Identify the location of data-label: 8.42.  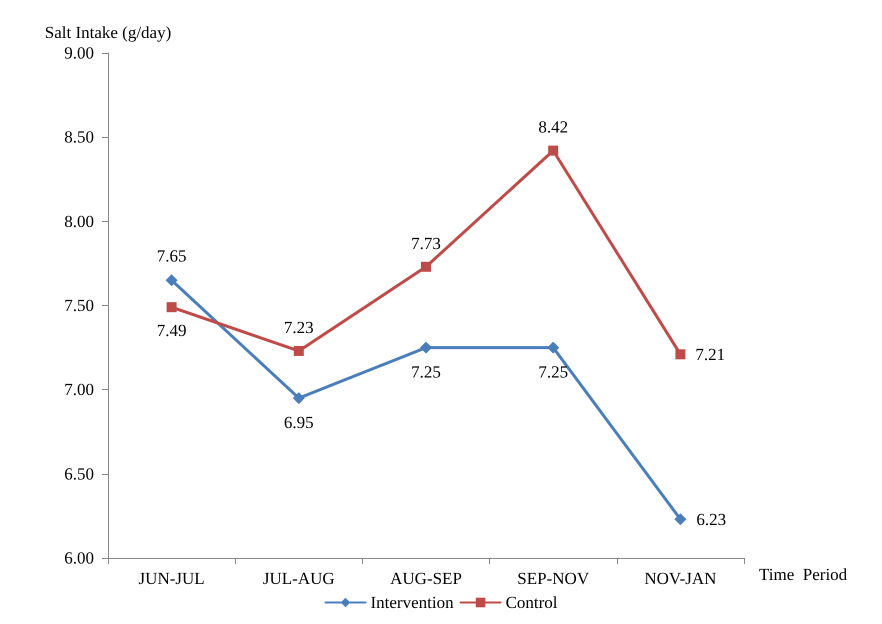
(553, 127).